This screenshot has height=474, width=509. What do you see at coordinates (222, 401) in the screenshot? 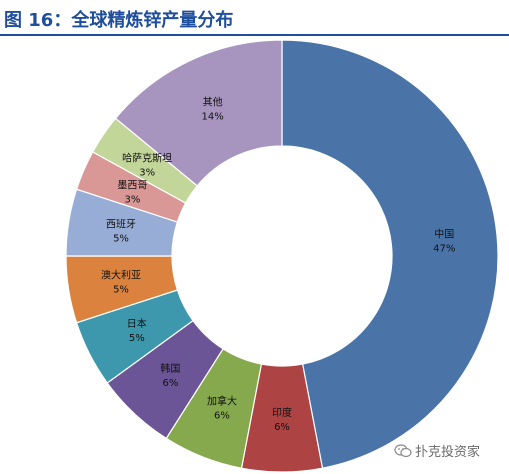
I see `slice-label-2: 加拿大` at bounding box center [222, 401].